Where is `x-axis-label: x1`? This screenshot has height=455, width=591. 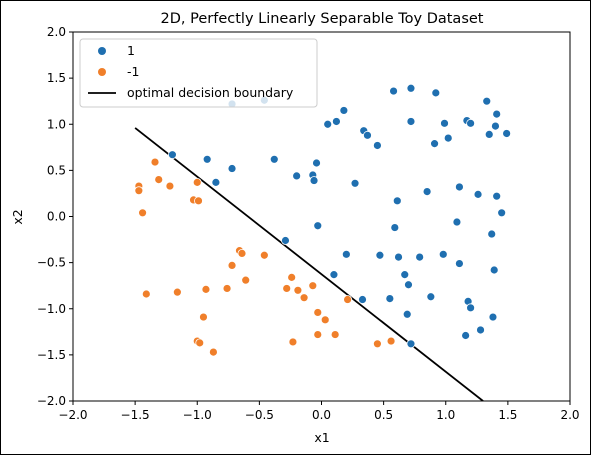
x-axis-label: x1 is located at coordinates (321, 437).